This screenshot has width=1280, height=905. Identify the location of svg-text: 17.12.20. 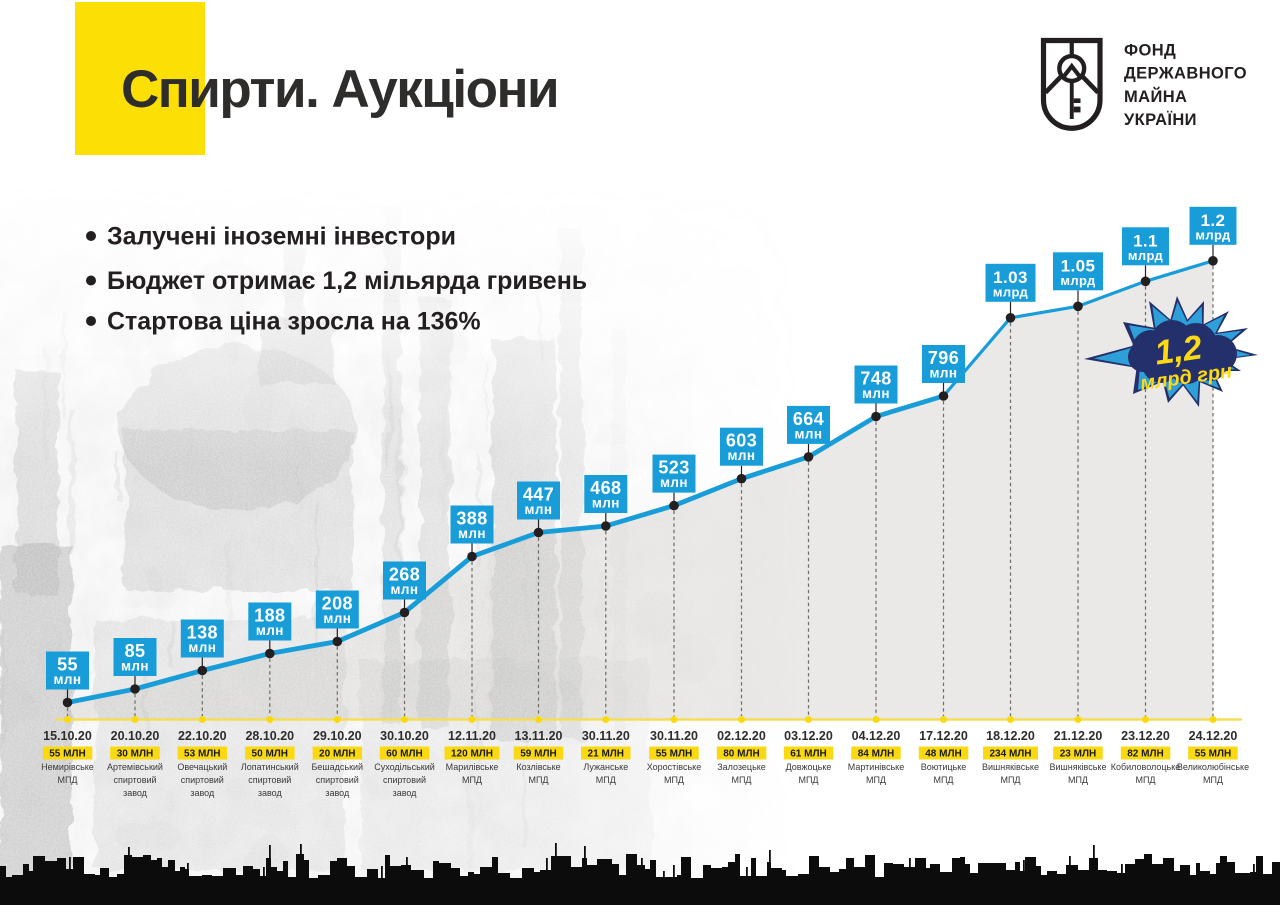
(943, 736).